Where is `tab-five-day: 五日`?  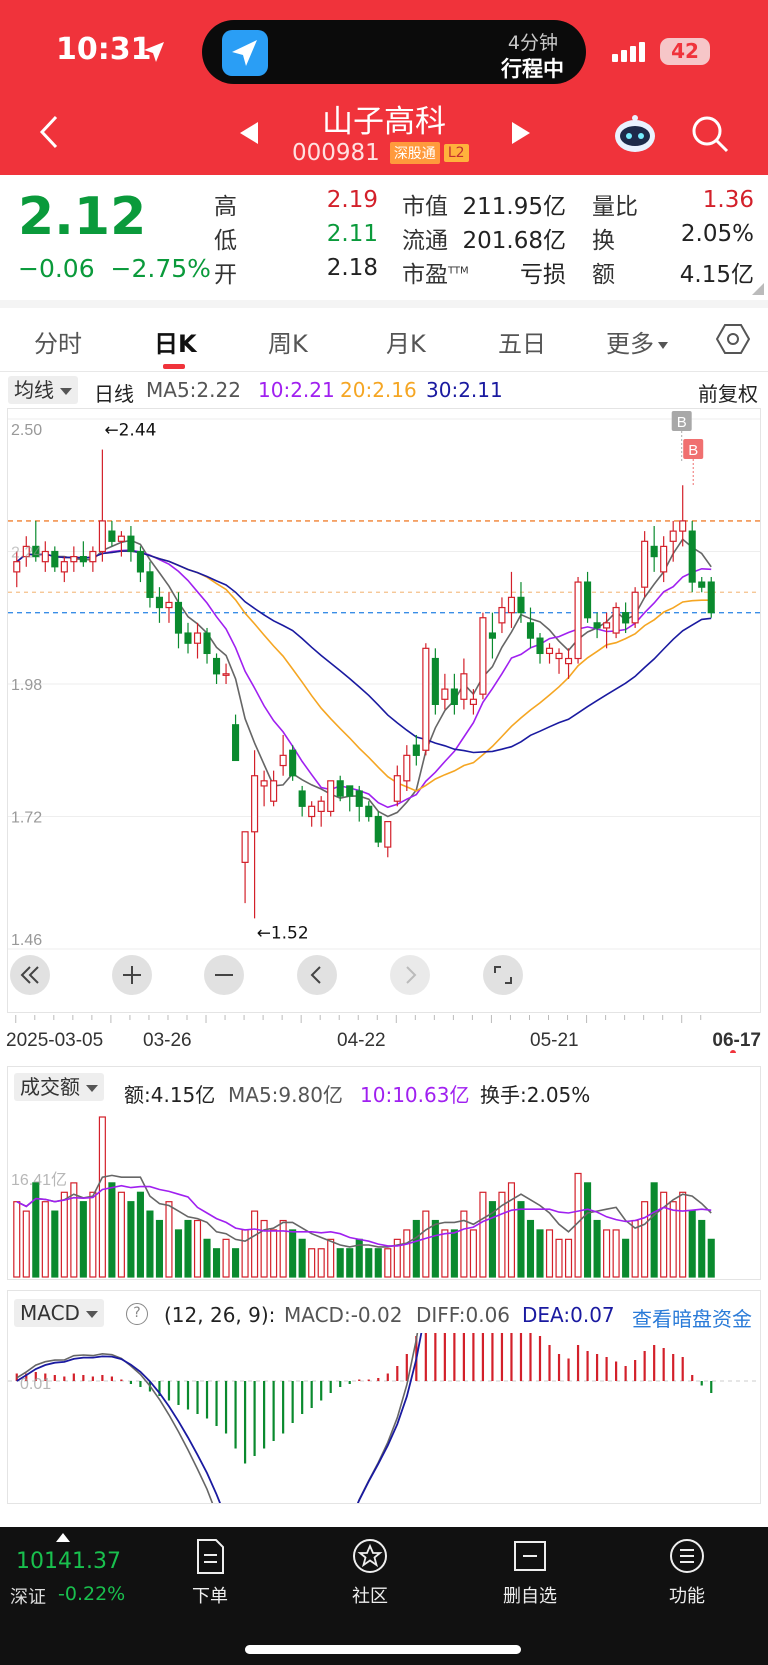
tab-five-day: 五日 is located at coordinates (522, 344).